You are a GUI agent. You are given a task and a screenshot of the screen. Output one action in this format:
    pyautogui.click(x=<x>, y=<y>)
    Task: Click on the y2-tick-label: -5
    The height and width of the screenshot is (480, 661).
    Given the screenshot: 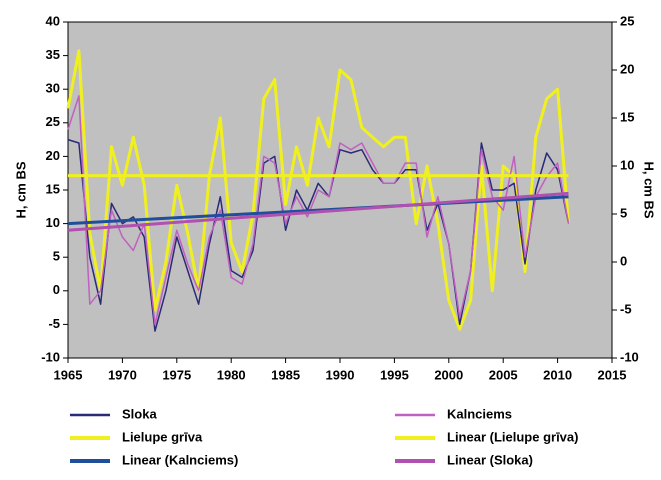 What is the action you would take?
    pyautogui.click(x=626, y=308)
    